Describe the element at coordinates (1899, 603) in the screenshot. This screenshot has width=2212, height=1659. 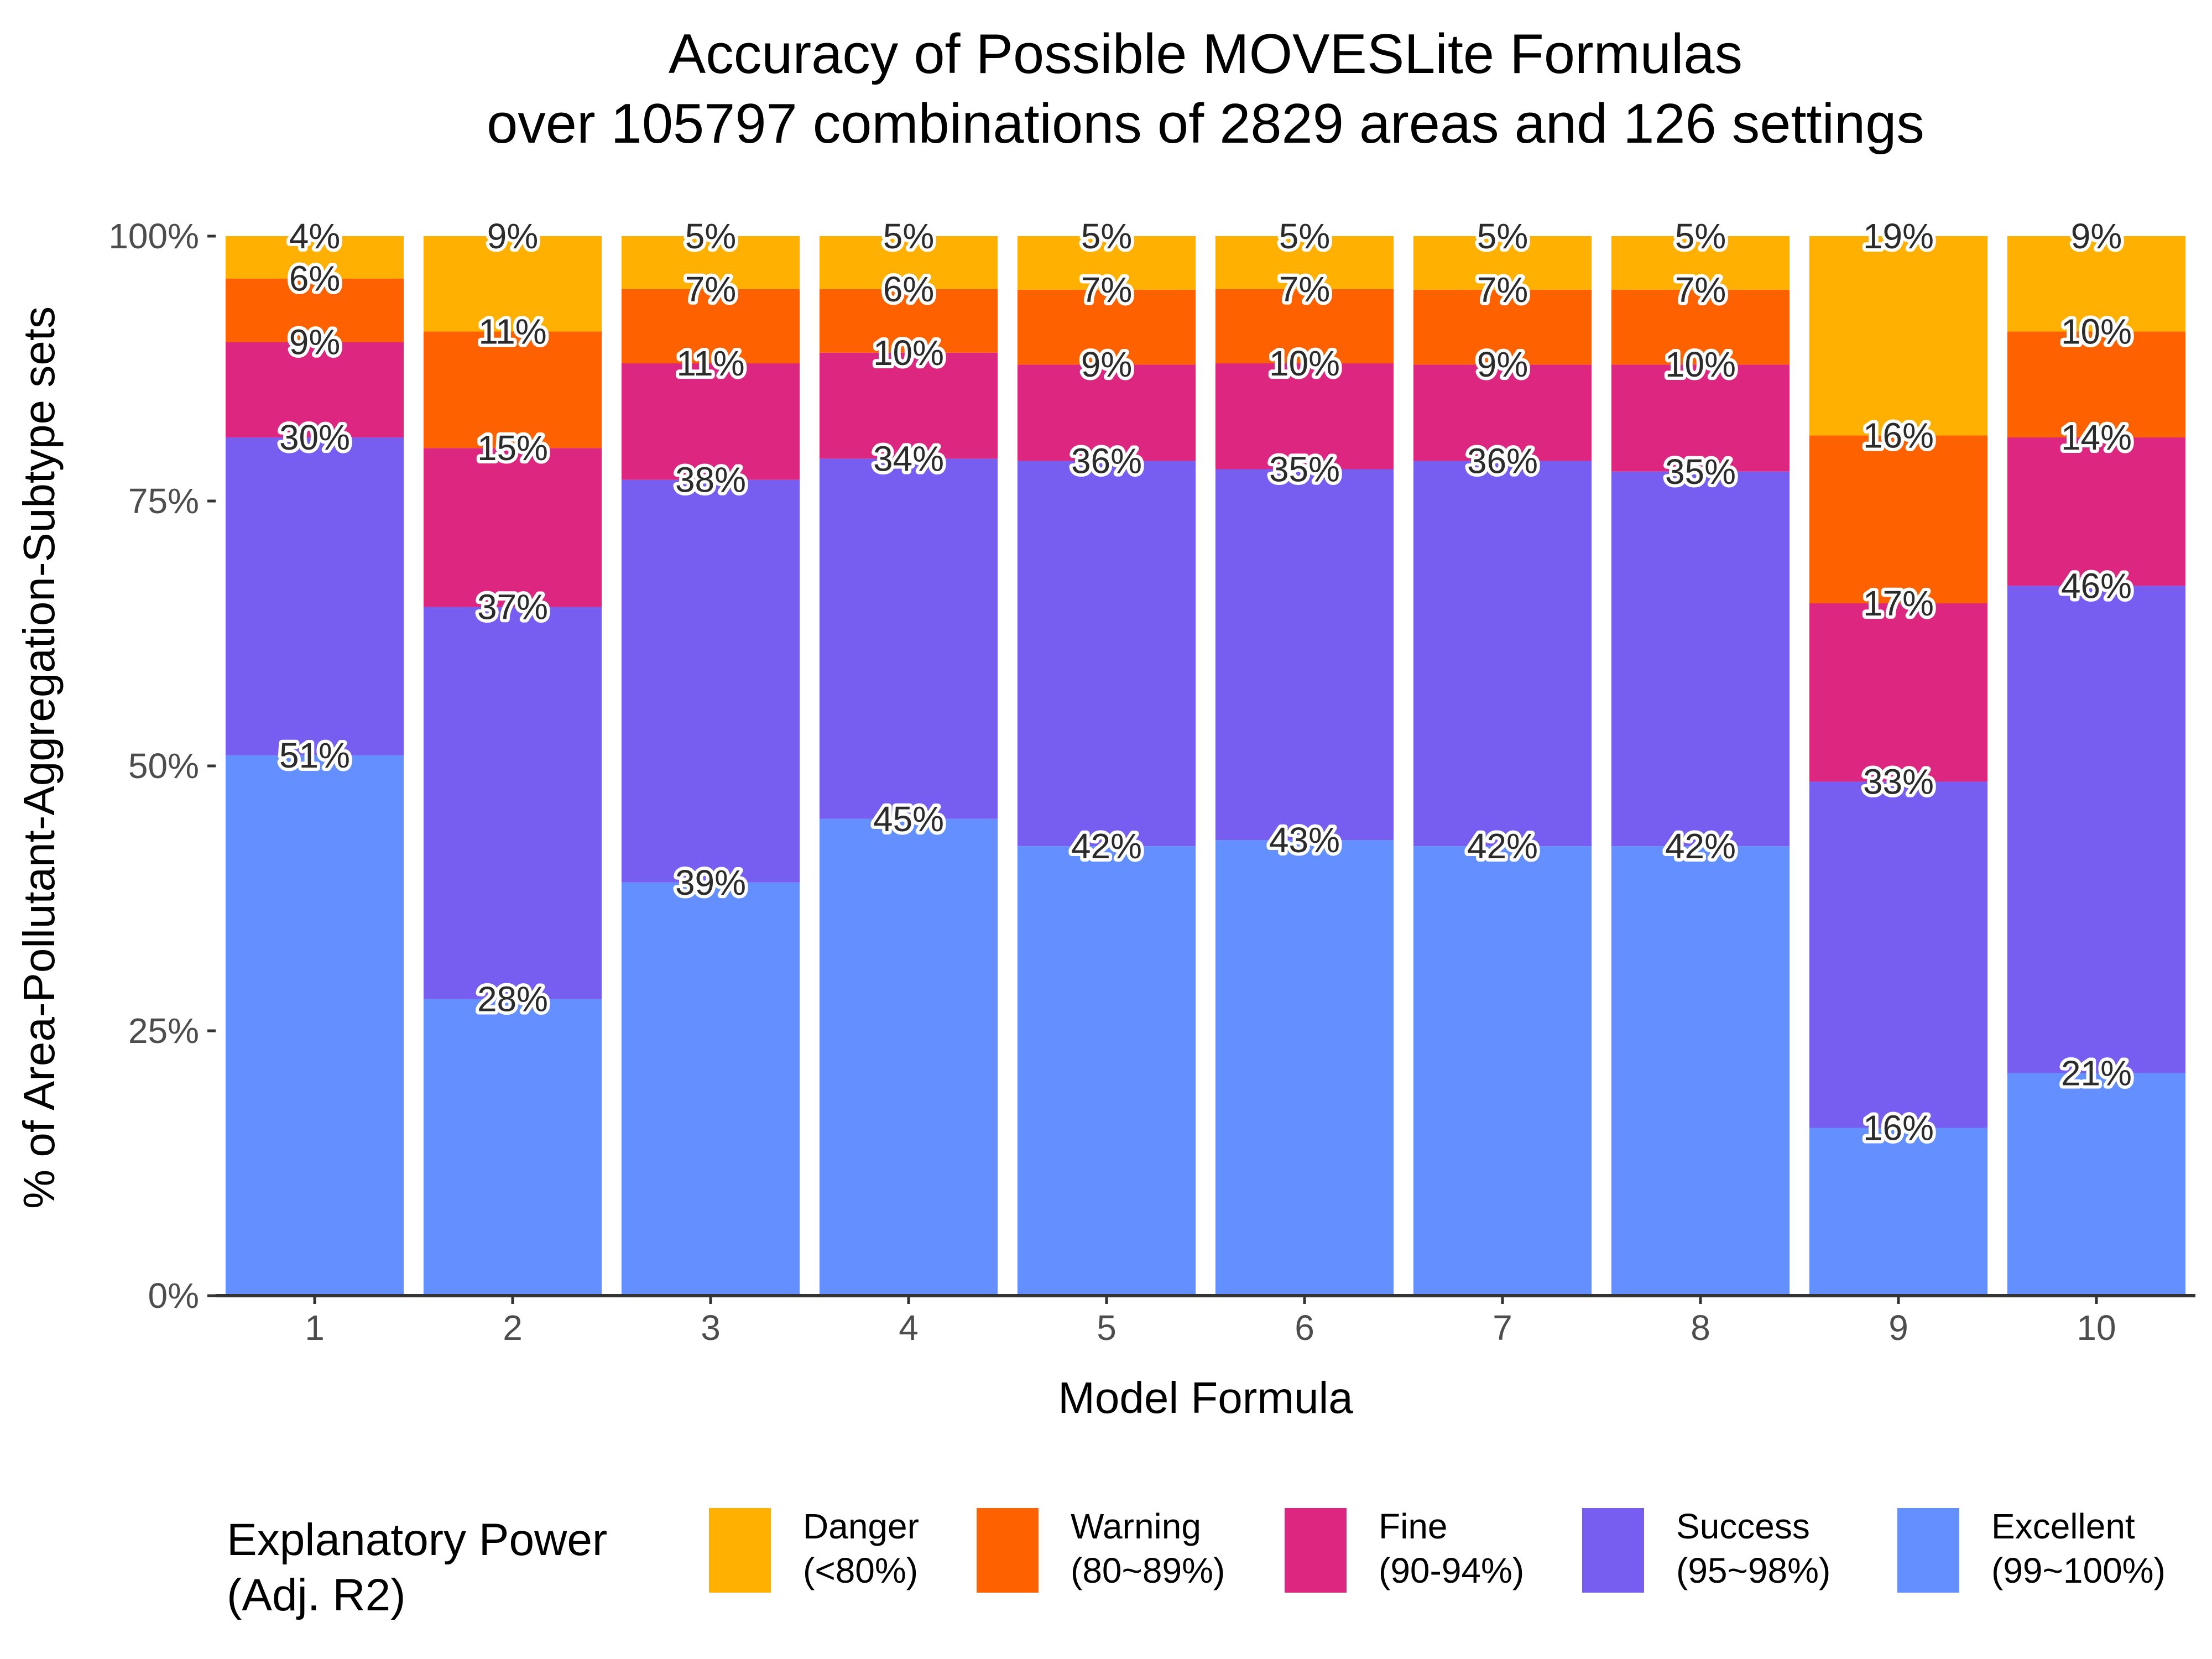
I see `data-label-fine-9: 17%` at that location.